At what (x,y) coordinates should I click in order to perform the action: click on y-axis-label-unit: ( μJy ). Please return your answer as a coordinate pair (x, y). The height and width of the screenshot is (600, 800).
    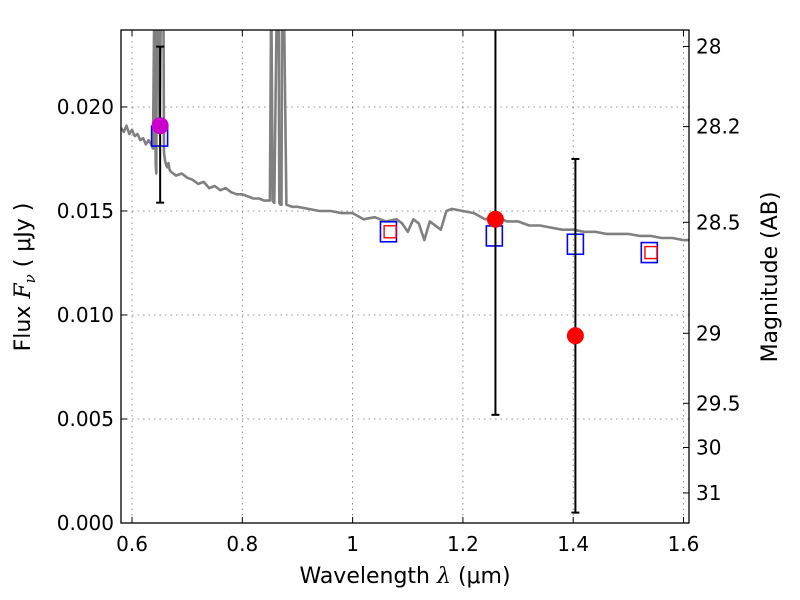
    Looking at the image, I should click on (23, 235).